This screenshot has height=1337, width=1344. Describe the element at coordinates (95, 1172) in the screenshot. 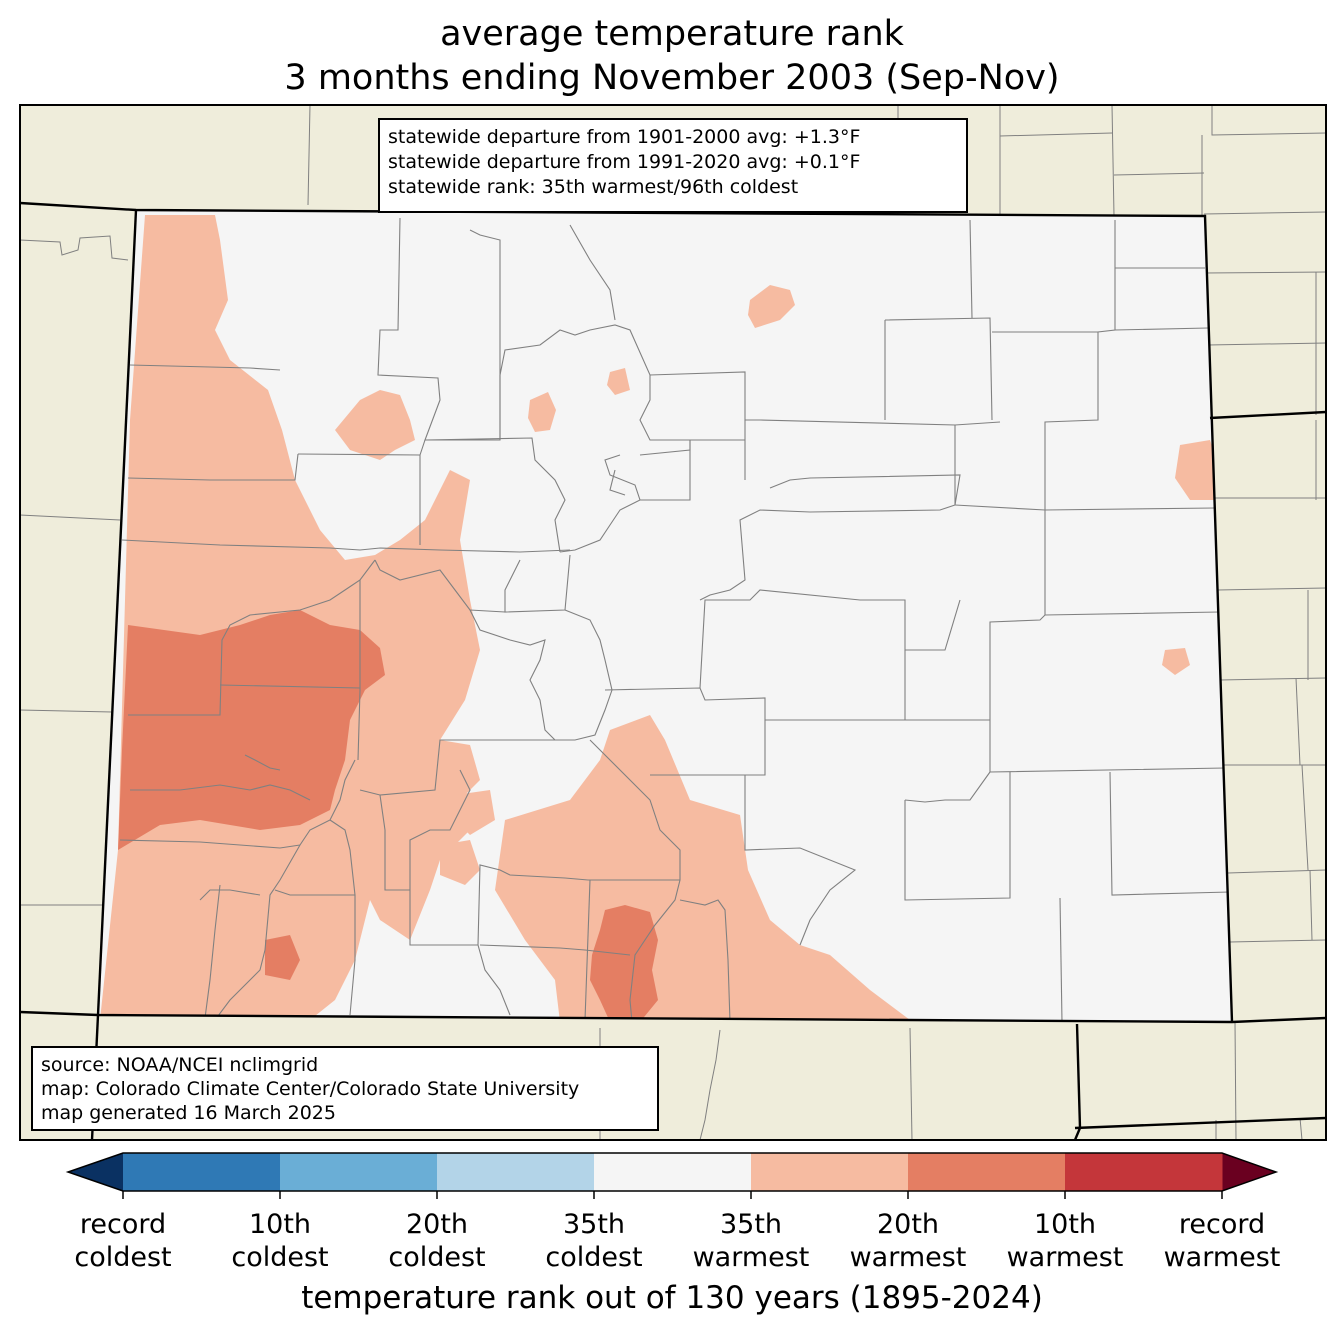

I see `colorbar-extend-low` at that location.